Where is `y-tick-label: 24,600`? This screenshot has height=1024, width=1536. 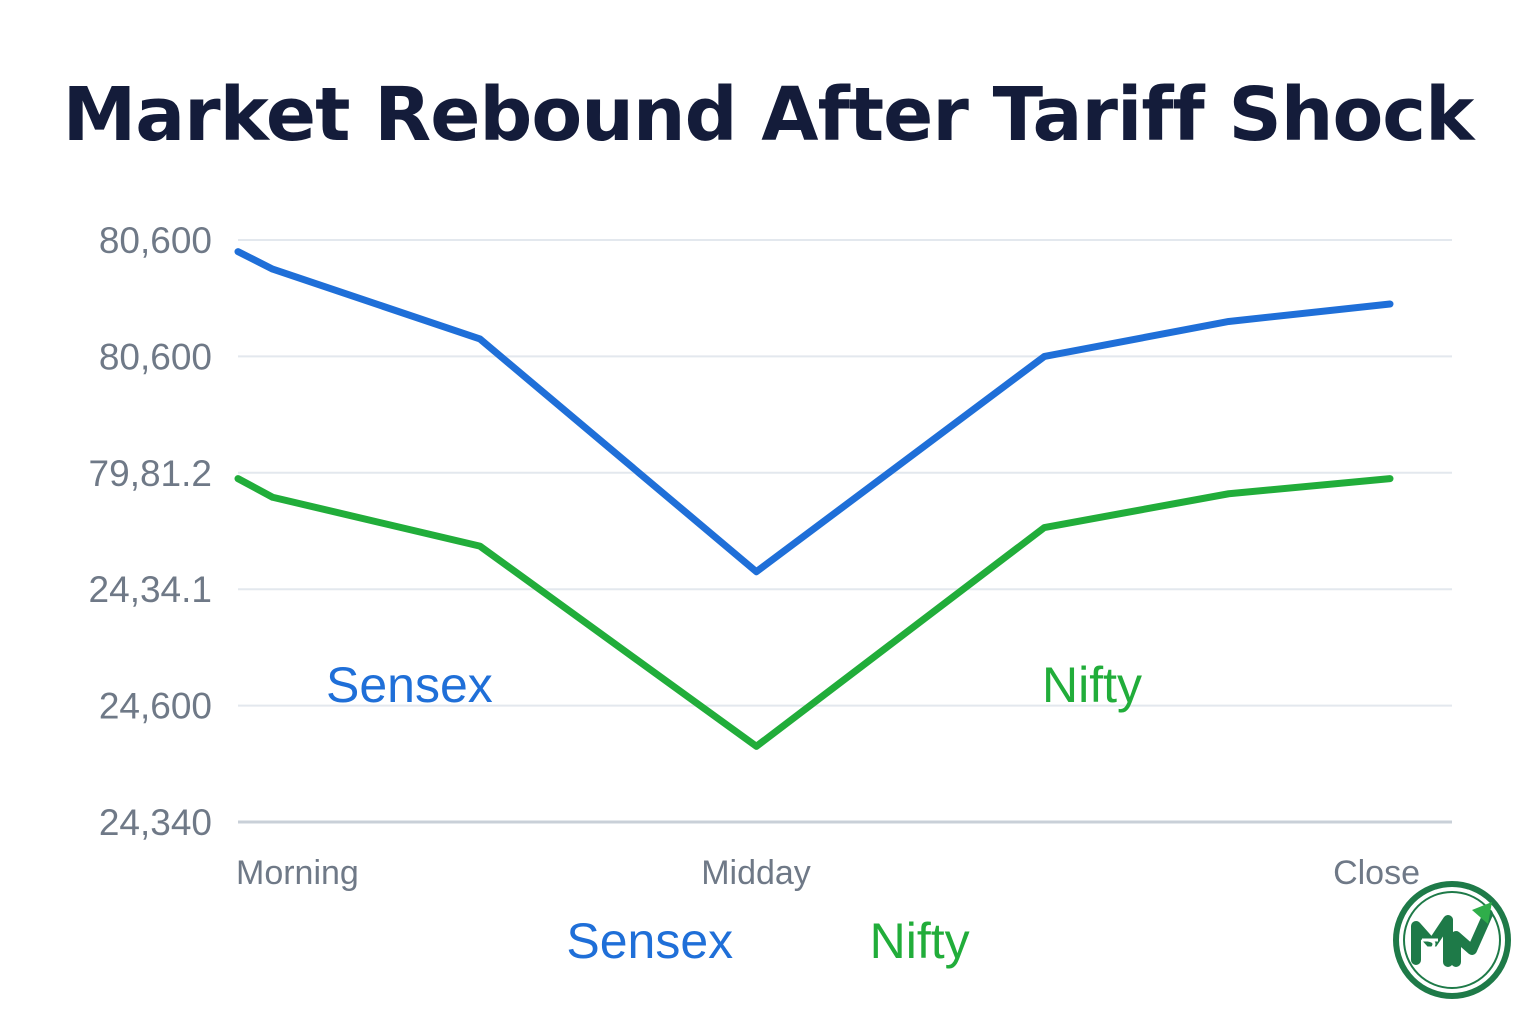 y-tick-label: 24,600 is located at coordinates (155, 706).